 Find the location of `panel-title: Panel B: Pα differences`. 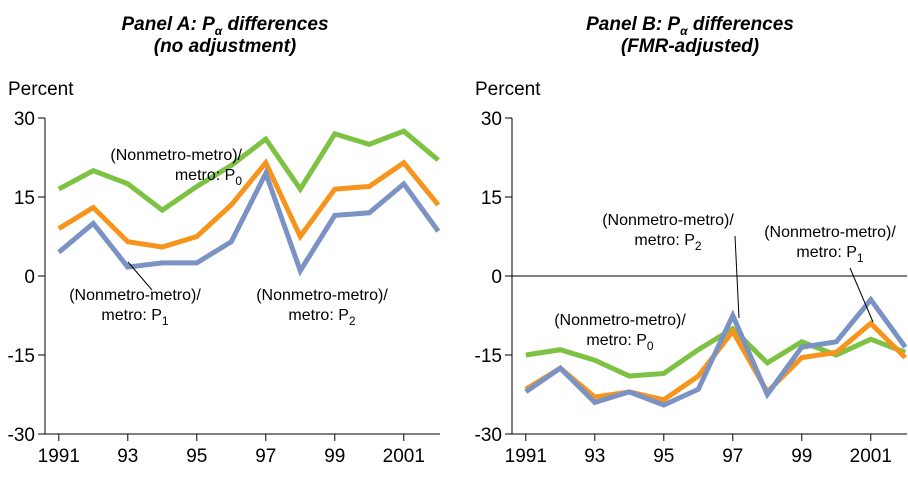

panel-title: Panel B: Pα differences is located at coordinates (690, 26).